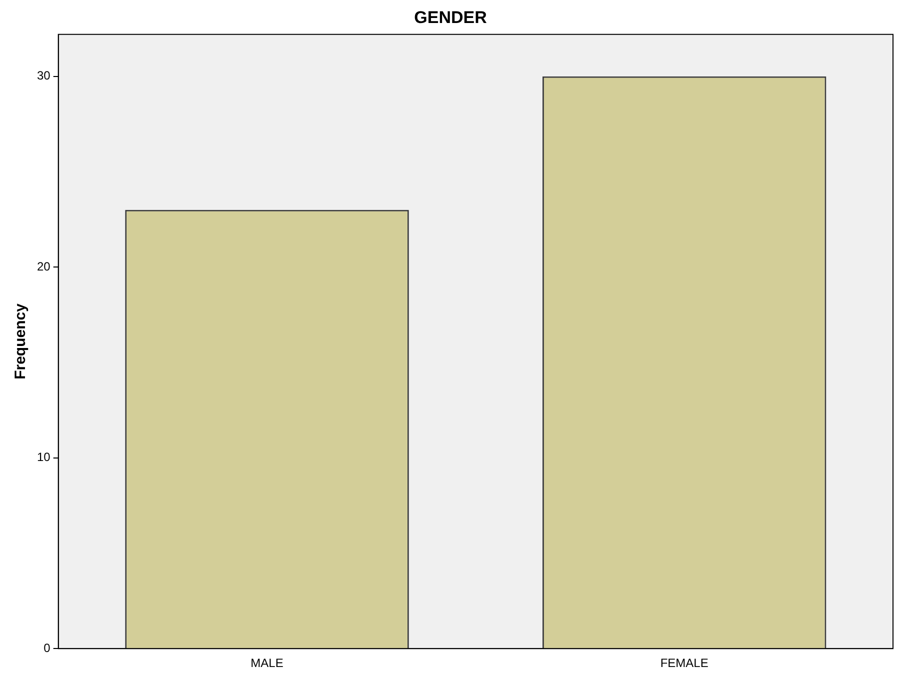 The width and height of the screenshot is (903, 682). I want to click on y-axis-title: Frequency, so click(21, 341).